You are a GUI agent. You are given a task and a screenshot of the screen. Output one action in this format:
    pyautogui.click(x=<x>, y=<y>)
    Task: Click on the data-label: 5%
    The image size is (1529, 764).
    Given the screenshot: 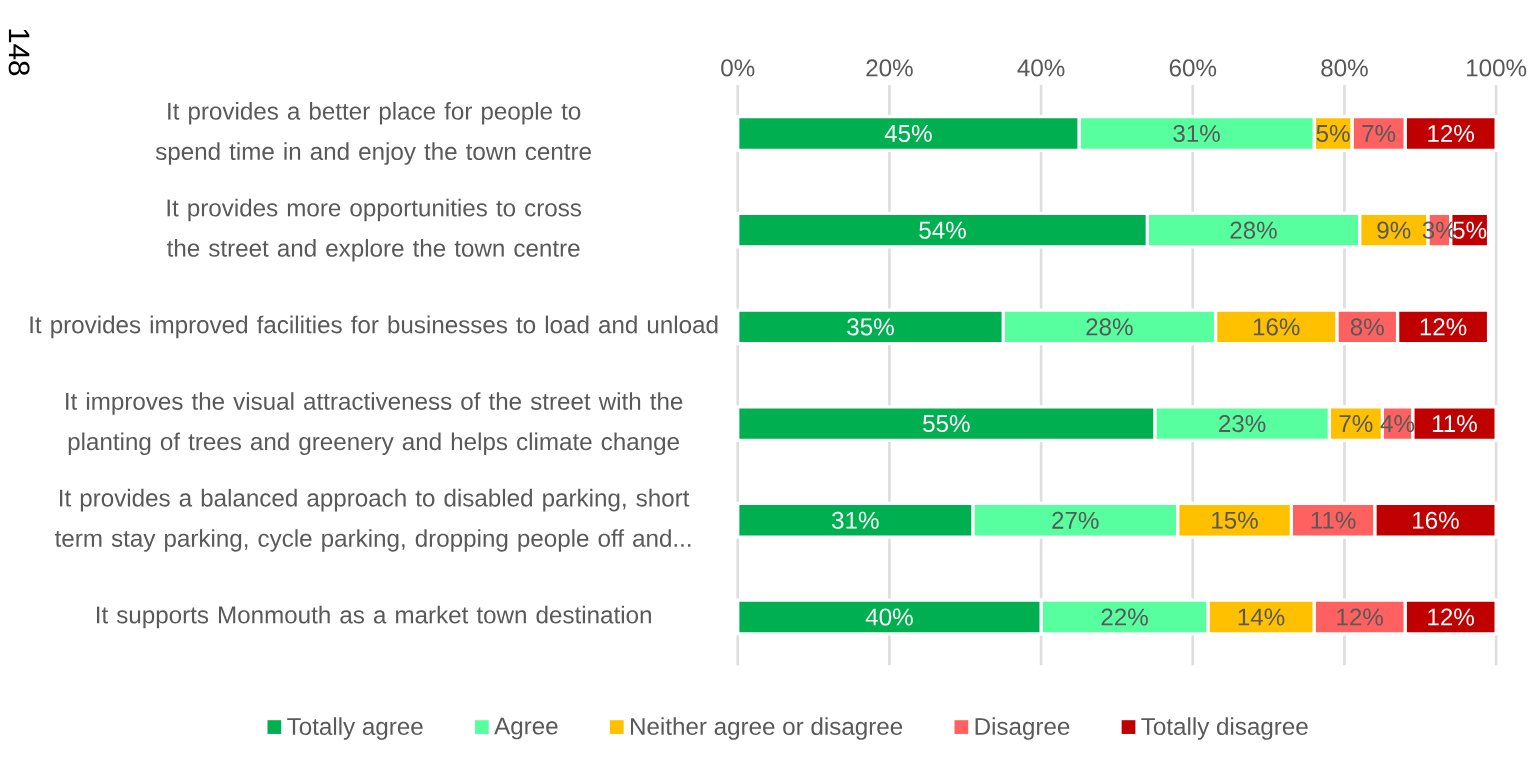 What is the action you would take?
    pyautogui.click(x=1333, y=133)
    